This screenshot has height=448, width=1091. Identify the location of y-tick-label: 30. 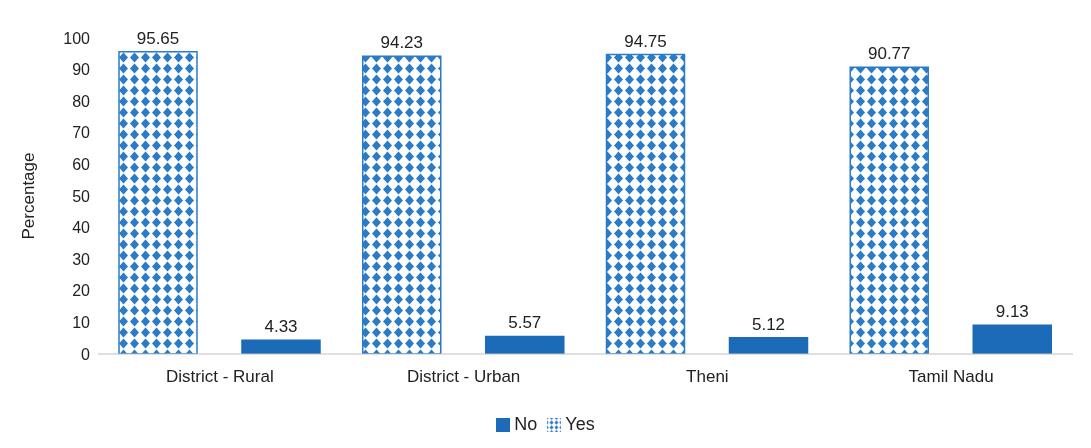
(81, 259).